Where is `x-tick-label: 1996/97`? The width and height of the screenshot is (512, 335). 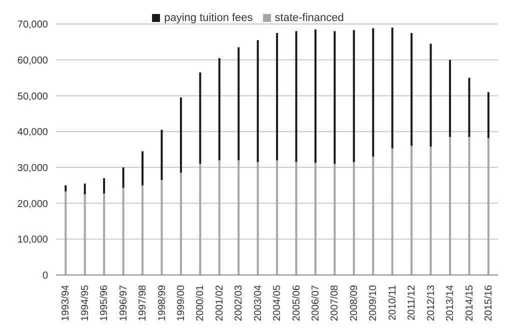
x-tick-label: 1996/97 is located at coordinates (124, 303).